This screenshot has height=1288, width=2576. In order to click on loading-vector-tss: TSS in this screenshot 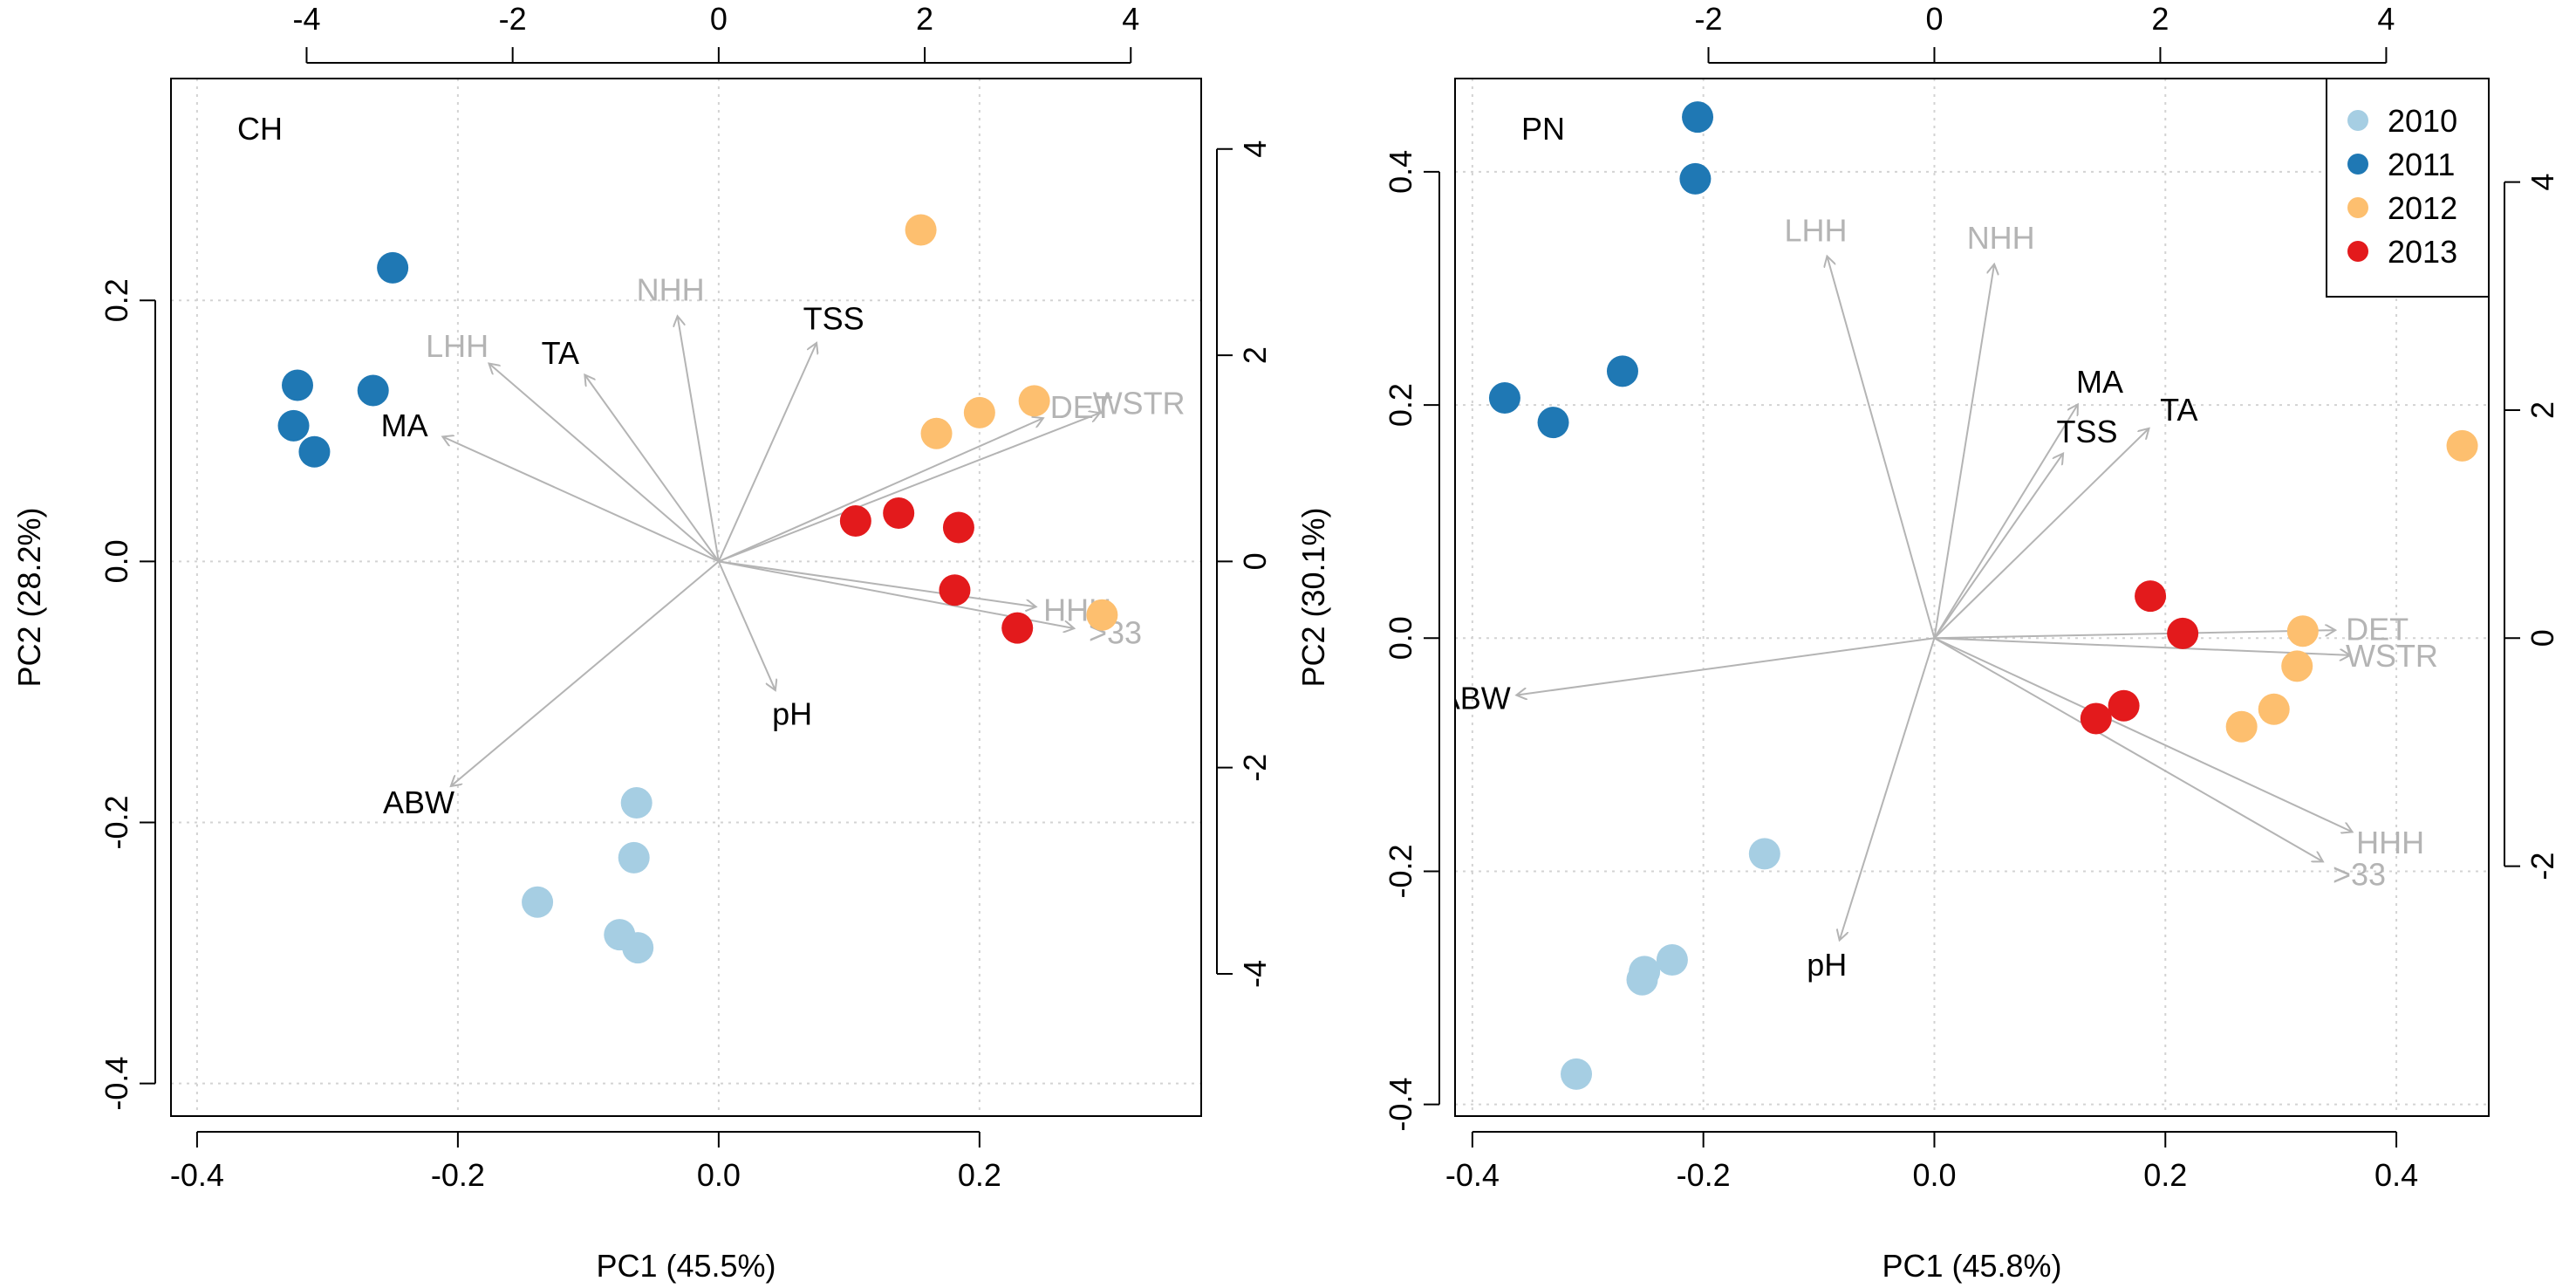, I will do `click(790, 432)`.